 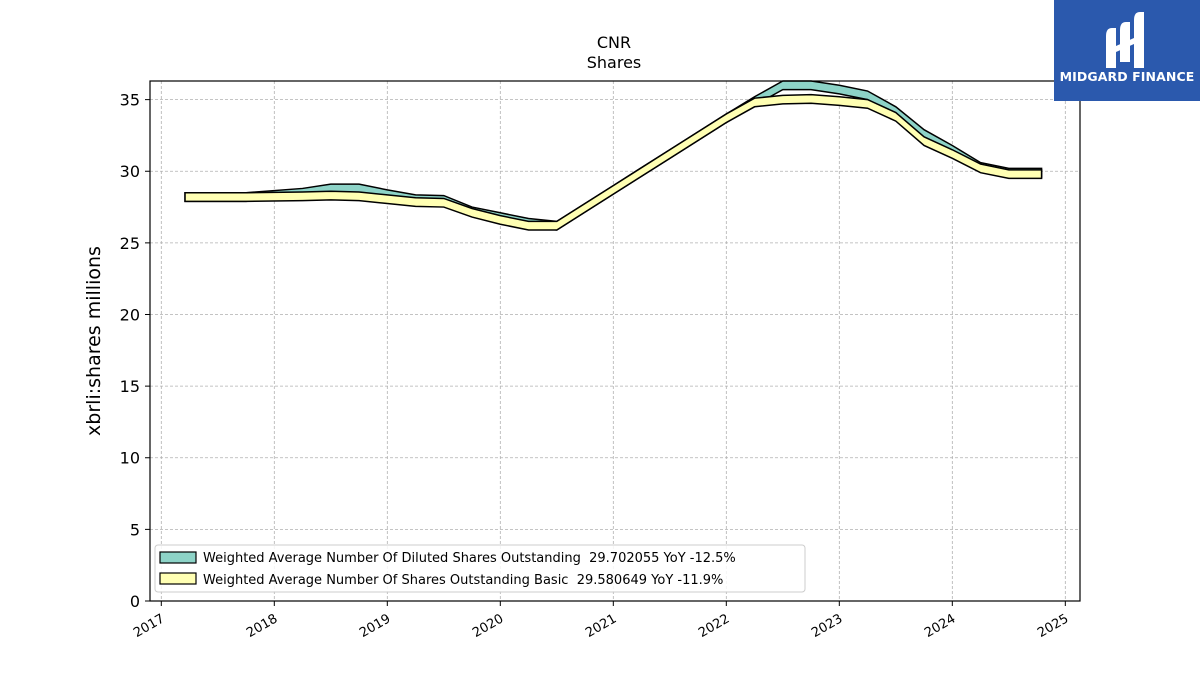 I want to click on y-tick-label: 20, so click(x=130, y=314).